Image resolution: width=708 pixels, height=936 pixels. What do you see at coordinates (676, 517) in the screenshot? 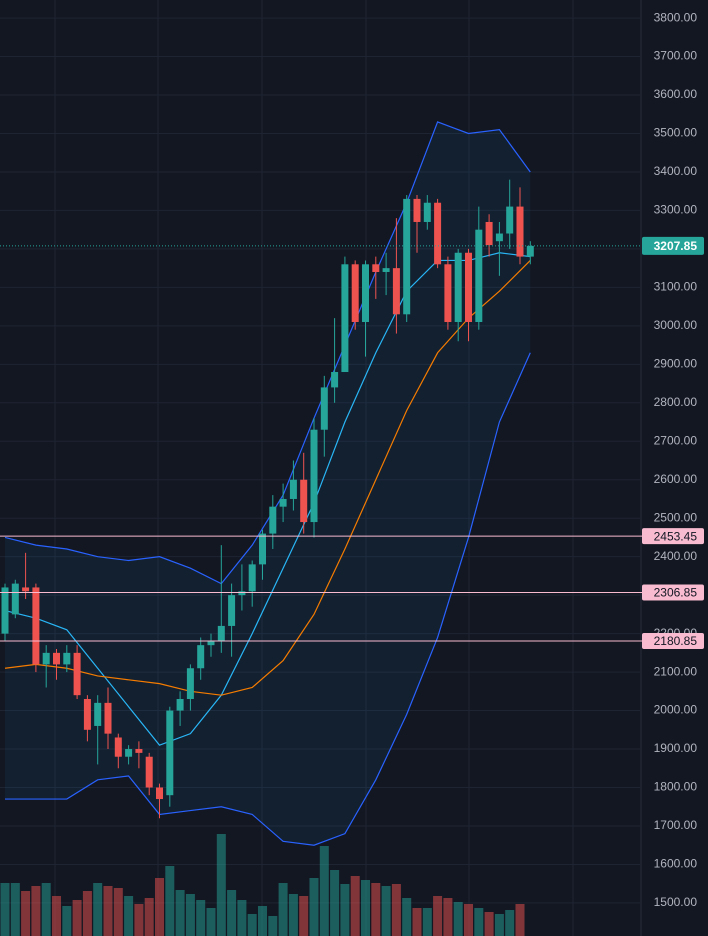
I see `y-tick-label: 2500.00` at bounding box center [676, 517].